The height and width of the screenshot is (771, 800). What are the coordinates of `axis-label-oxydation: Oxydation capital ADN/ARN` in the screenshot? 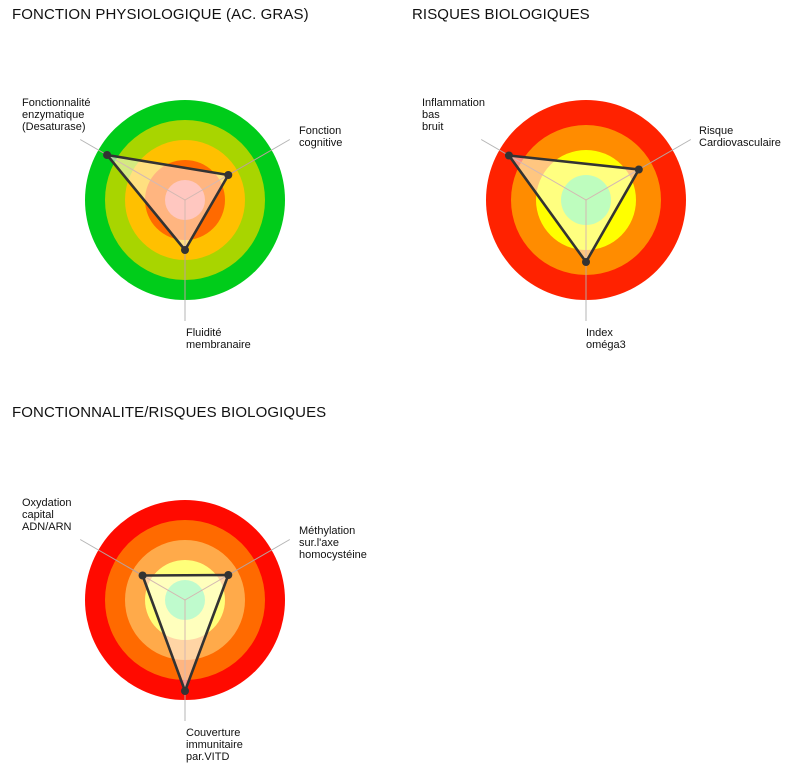 It's located at (47, 515).